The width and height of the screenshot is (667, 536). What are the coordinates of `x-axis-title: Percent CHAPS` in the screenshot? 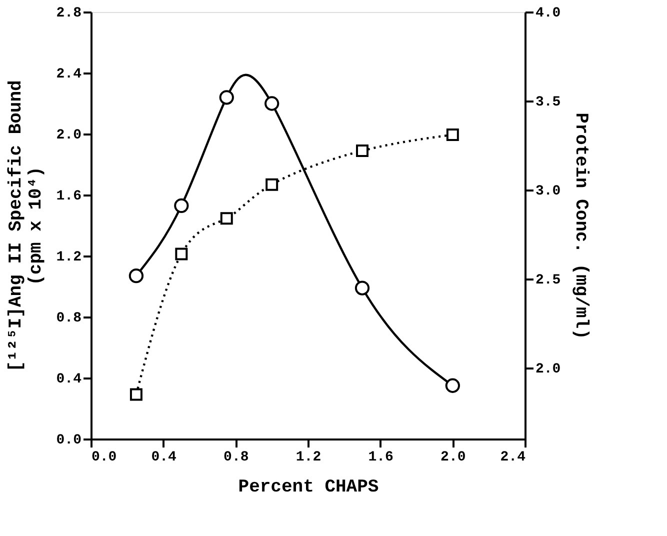 It's located at (308, 488).